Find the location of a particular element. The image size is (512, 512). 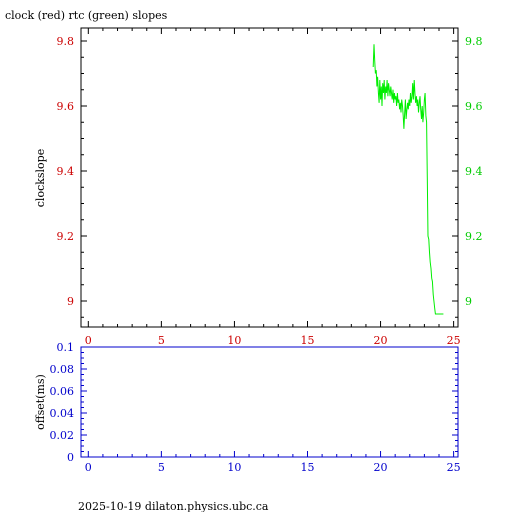

top-y-axis-label: clockslope is located at coordinates (40, 178).